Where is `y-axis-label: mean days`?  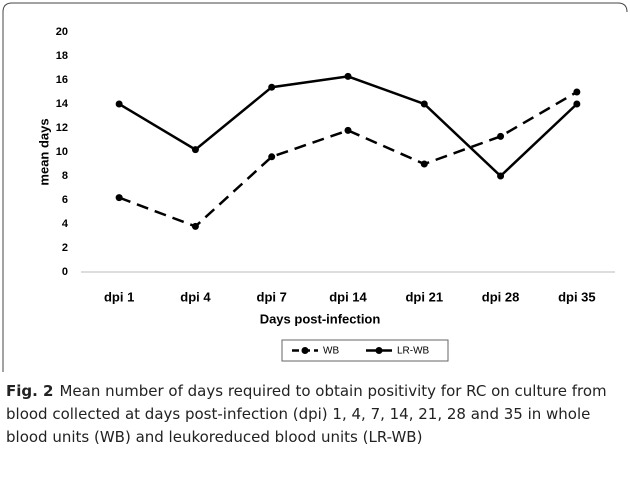 y-axis-label: mean days is located at coordinates (43, 151).